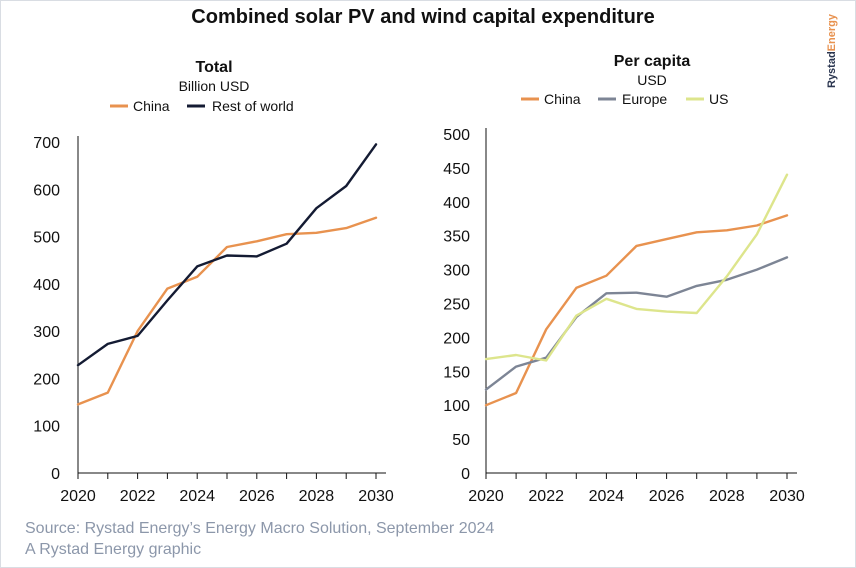 This screenshot has width=856, height=568. I want to click on panel1-y-tick-label: 400, so click(46, 285).